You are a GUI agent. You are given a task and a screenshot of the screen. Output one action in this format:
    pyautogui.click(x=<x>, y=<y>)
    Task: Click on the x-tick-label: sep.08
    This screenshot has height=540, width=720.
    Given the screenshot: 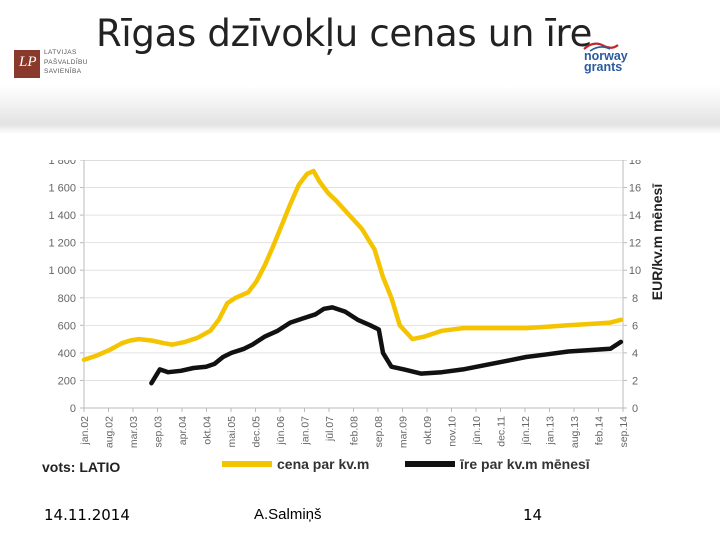 What is the action you would take?
    pyautogui.click(x=379, y=432)
    